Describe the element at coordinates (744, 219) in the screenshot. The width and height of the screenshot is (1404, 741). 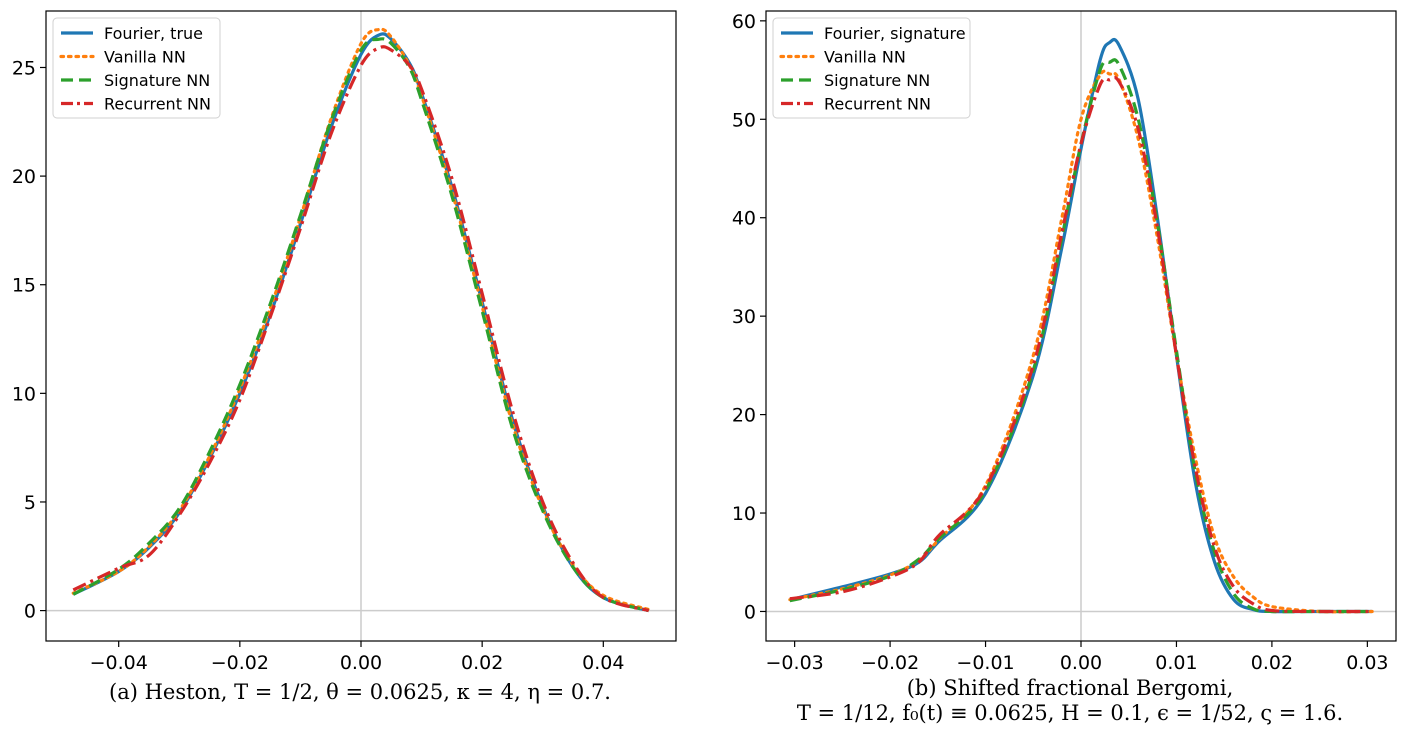
I see `y-tick-label: 40` at that location.